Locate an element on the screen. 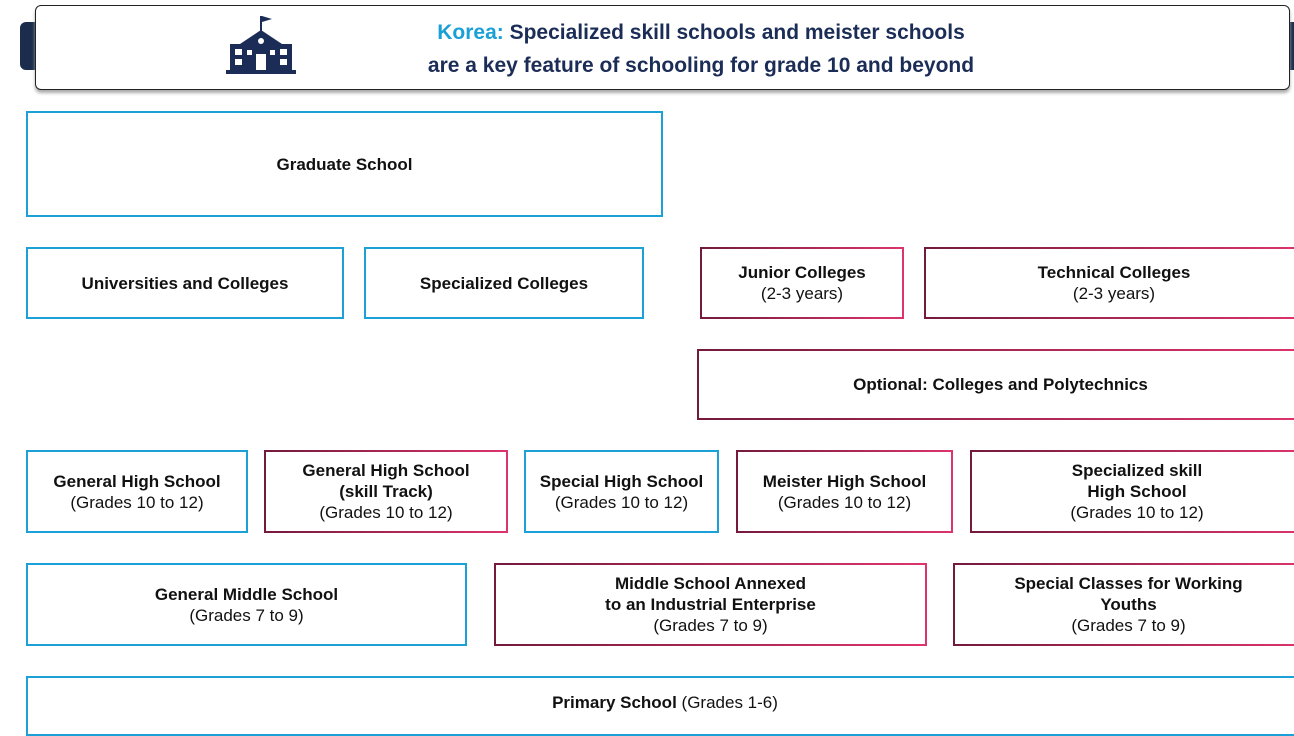 The height and width of the screenshot is (736, 1294). node-title: to an Industrial Enterprise is located at coordinates (710, 604).